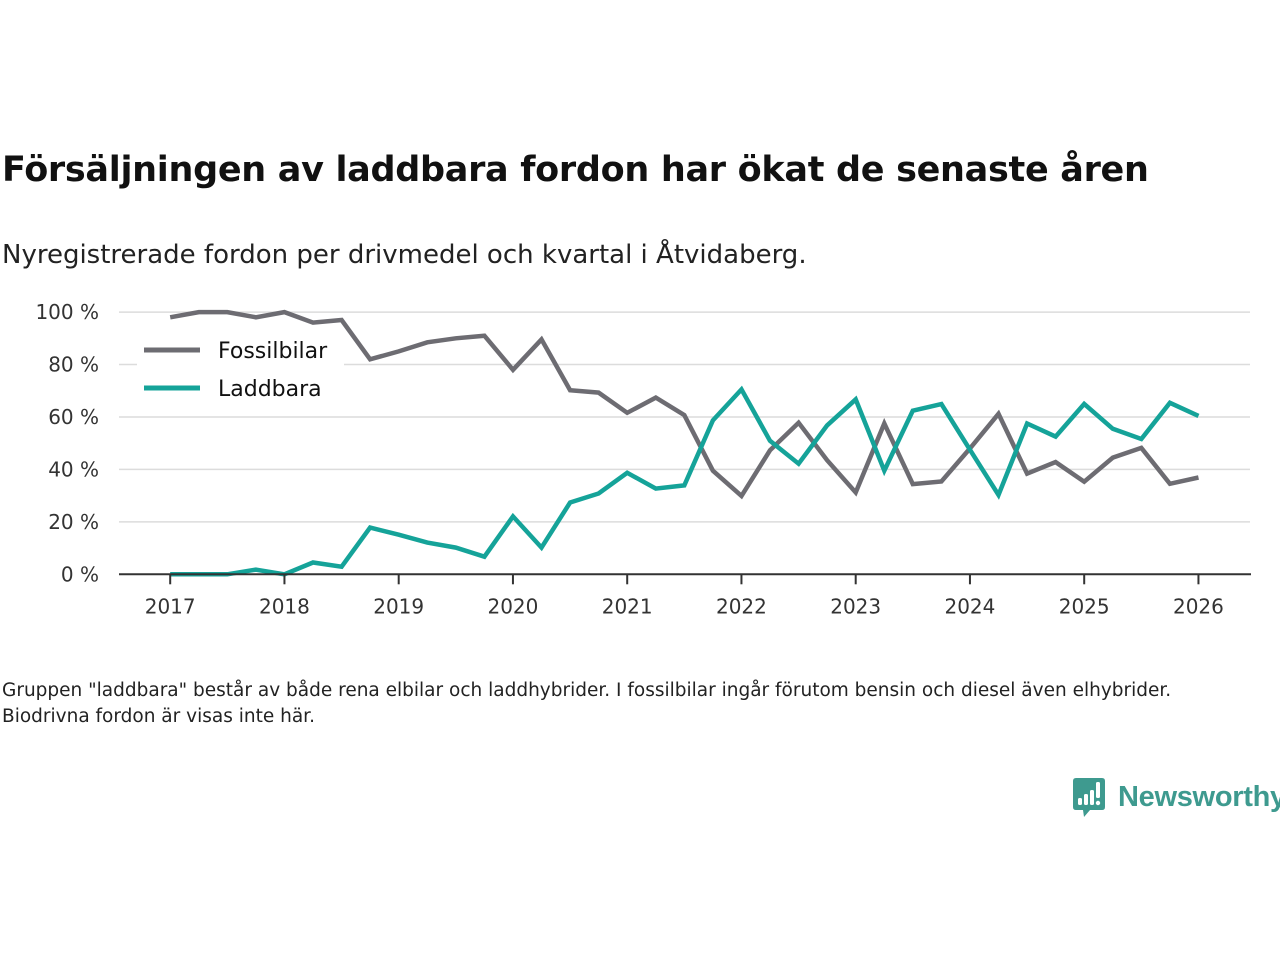 This screenshot has height=960, width=1280. I want to click on y-axis: 0 % 20 % 40 % 60 % 80 % 100 %, so click(67, 443).